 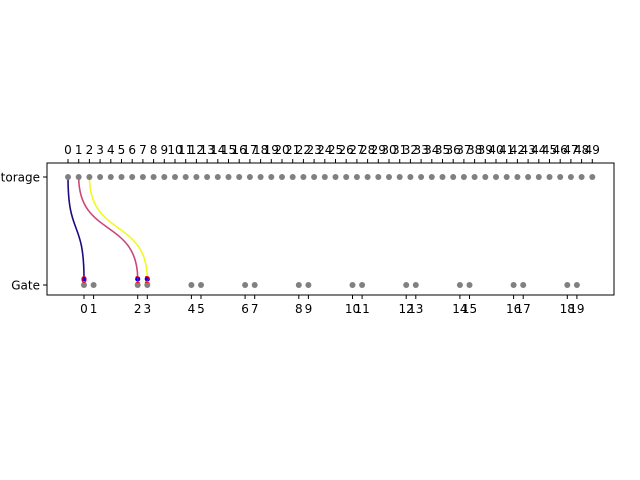 What do you see at coordinates (249, 150) in the screenshot?
I see `top-tick-label: 17` at bounding box center [249, 150].